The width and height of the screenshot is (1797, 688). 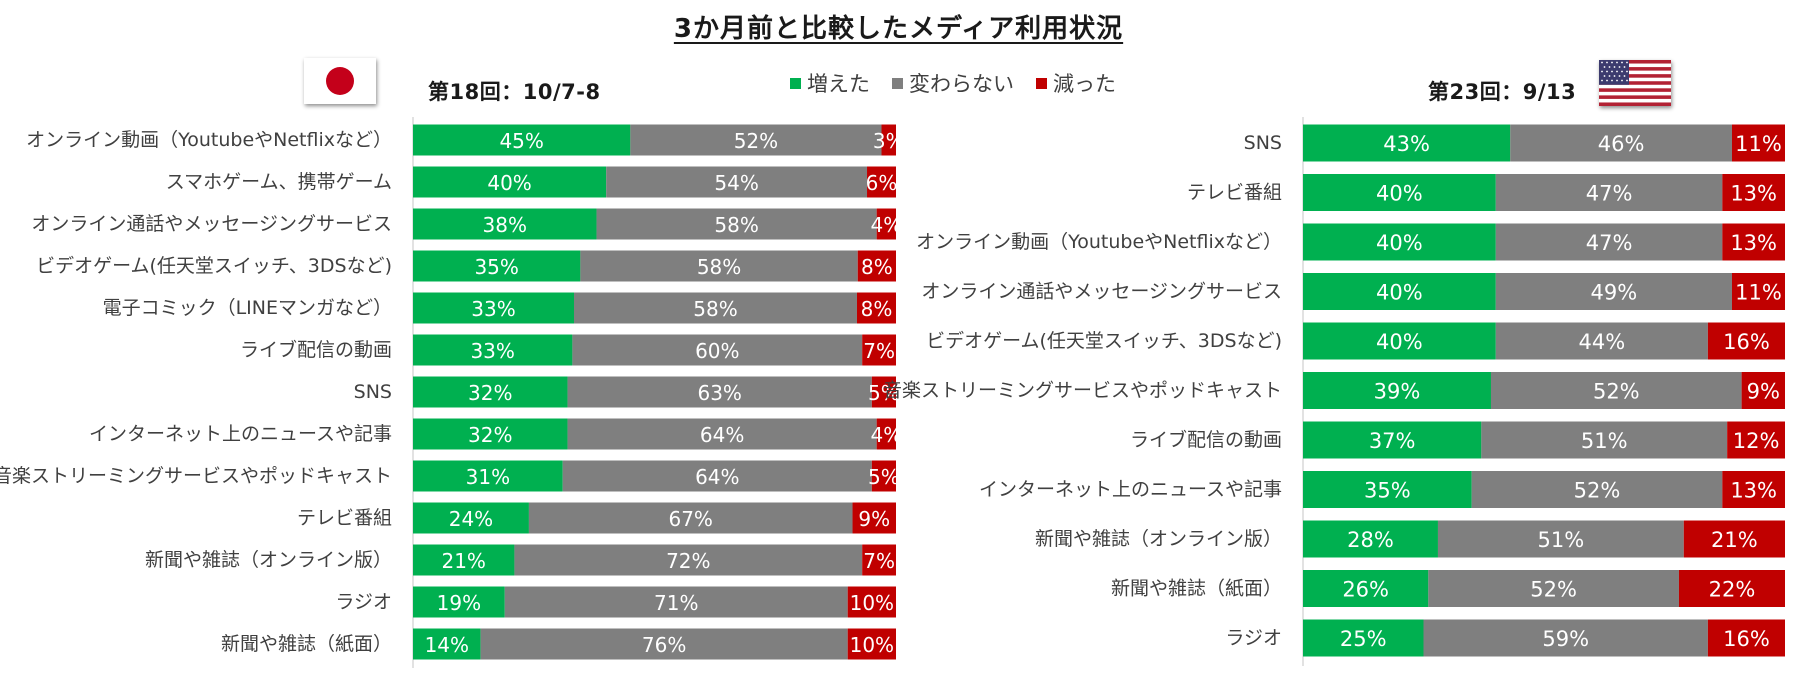 I want to click on usa-data-label-unchanged: 59%, so click(x=1565, y=639).